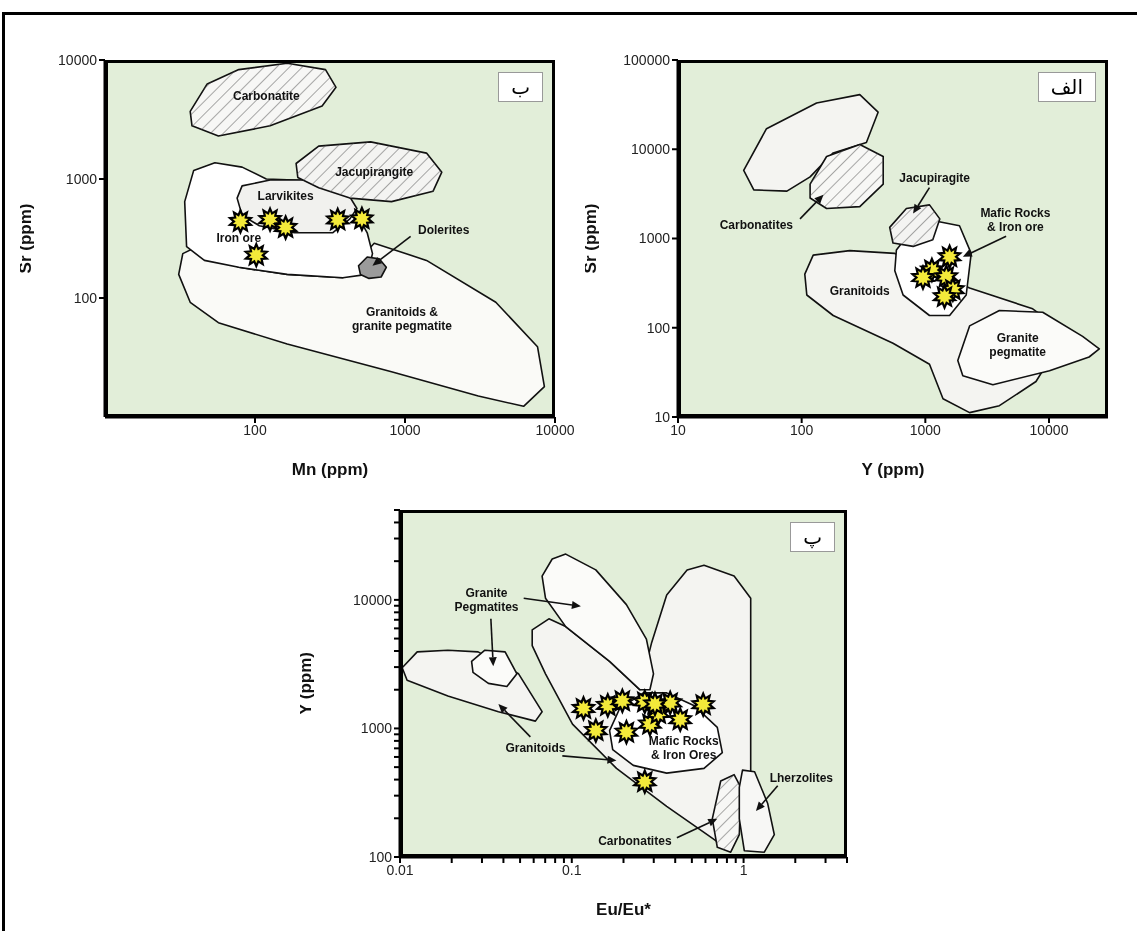 This screenshot has height=933, width=1139. I want to click on annotation: Mafic Rocks & Iron ore, so click(1015, 219).